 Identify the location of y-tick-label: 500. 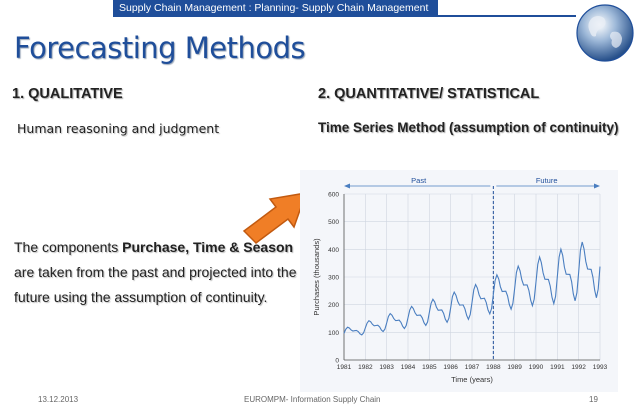
(333, 222).